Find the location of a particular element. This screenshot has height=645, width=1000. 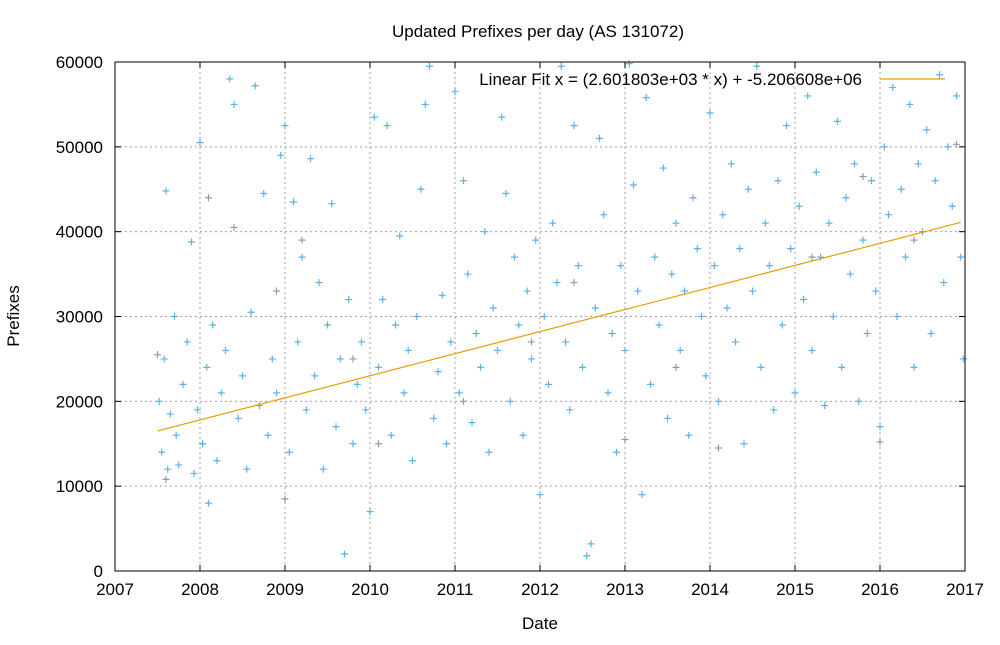

x-tick-label: 2017 is located at coordinates (965, 589).